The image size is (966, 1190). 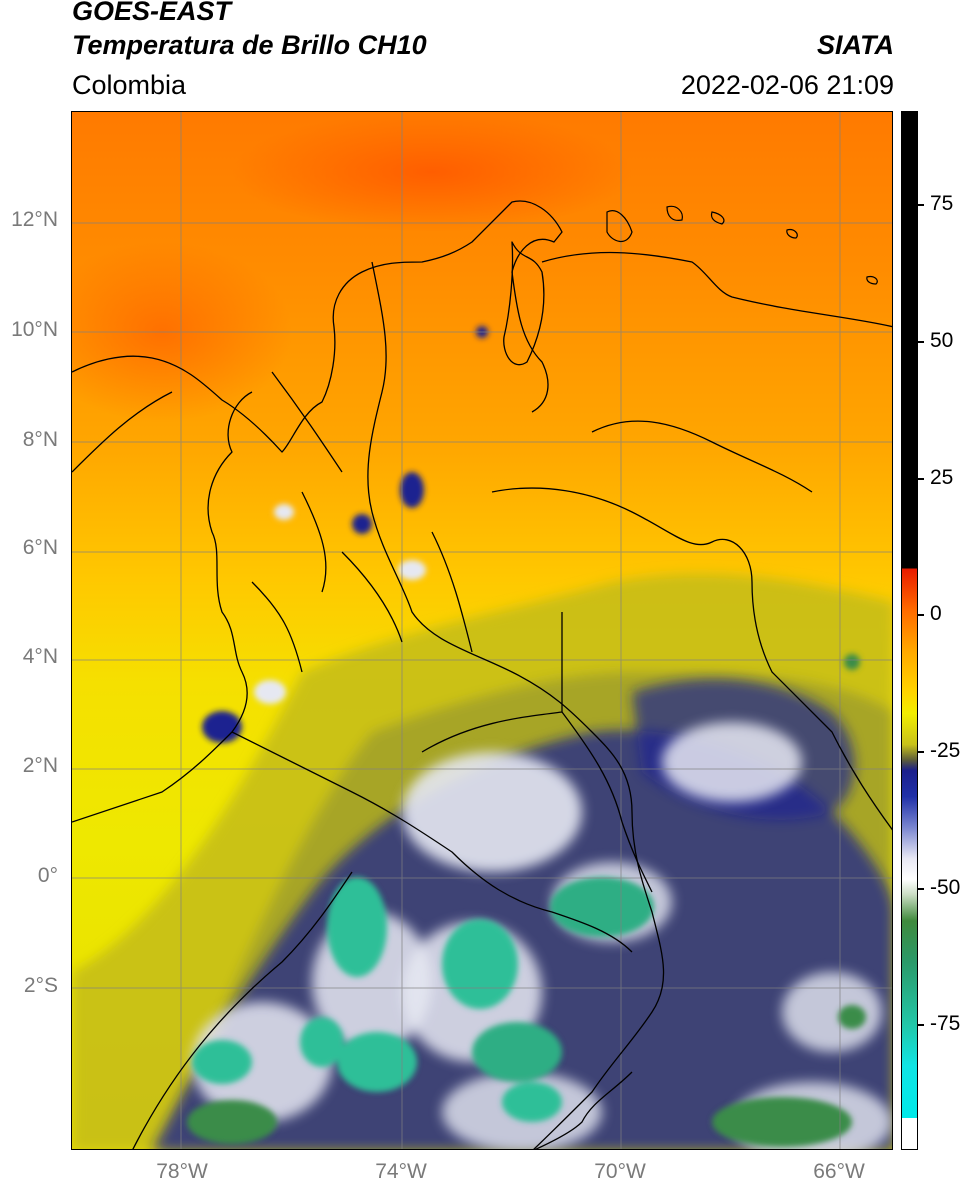 What do you see at coordinates (152, 13) in the screenshot?
I see `title-line1: GOES-EAST` at bounding box center [152, 13].